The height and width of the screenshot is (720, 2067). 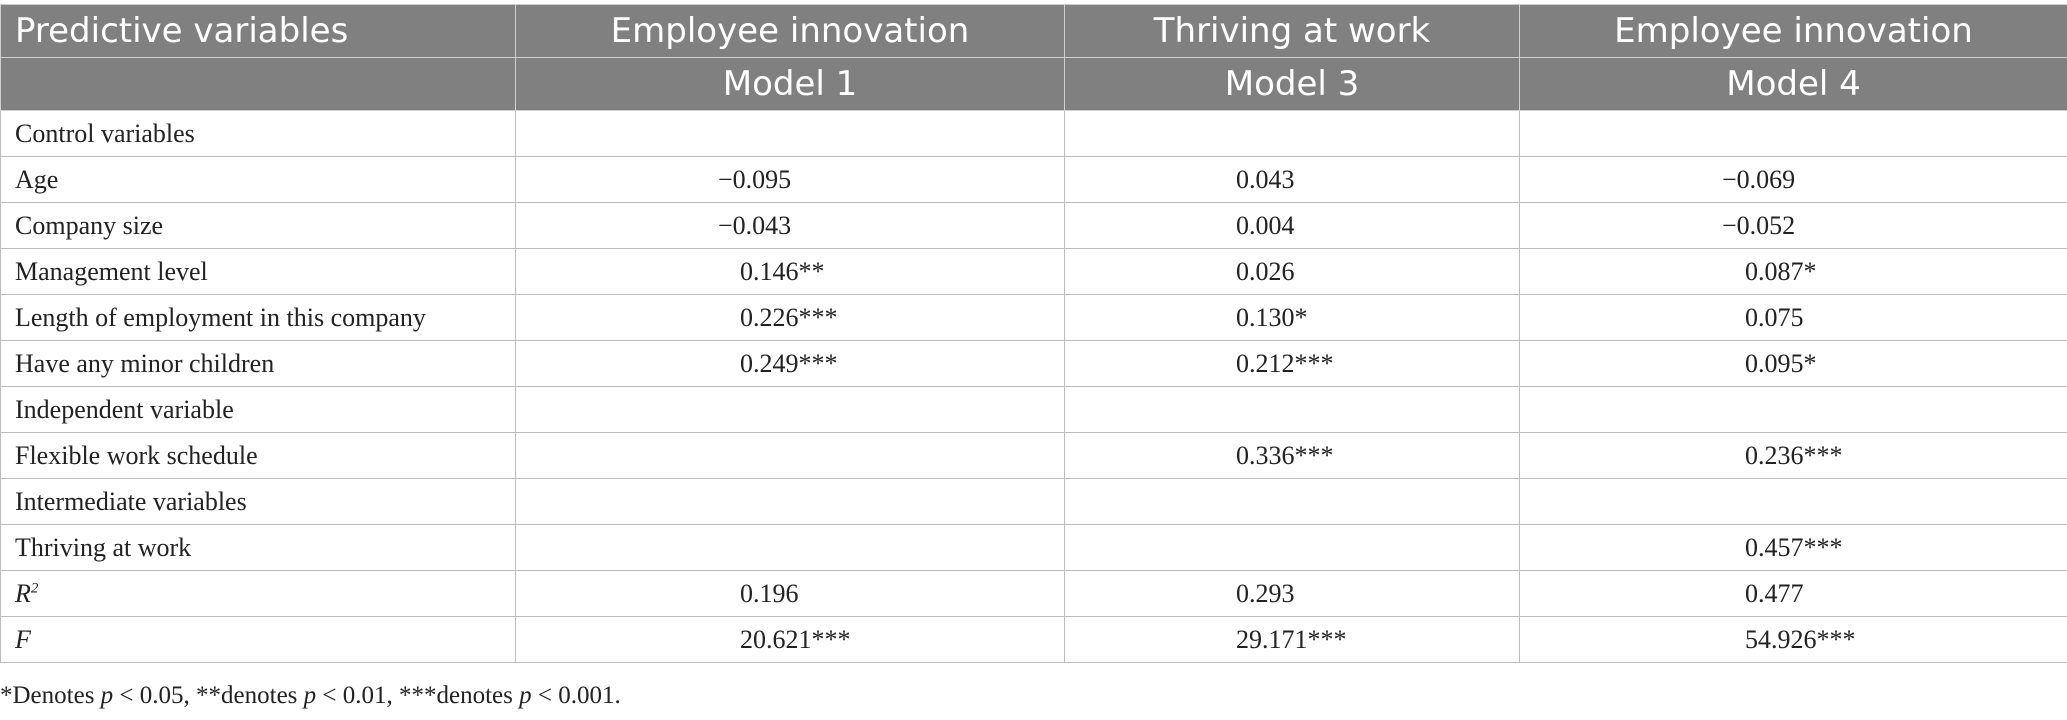 I want to click on note-part-2: < 0.05, **denotes, so click(x=208, y=695).